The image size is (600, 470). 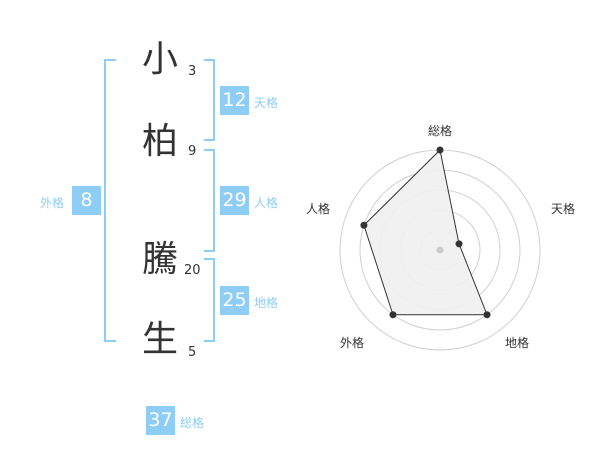 I want to click on axis-label-gaikaku: 外格, so click(x=352, y=342).